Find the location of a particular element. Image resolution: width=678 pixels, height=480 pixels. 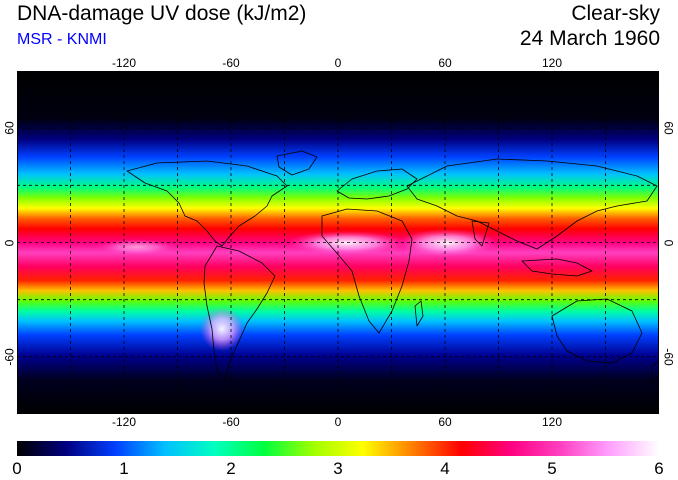

date-label: 24 March 1960 is located at coordinates (589, 38).